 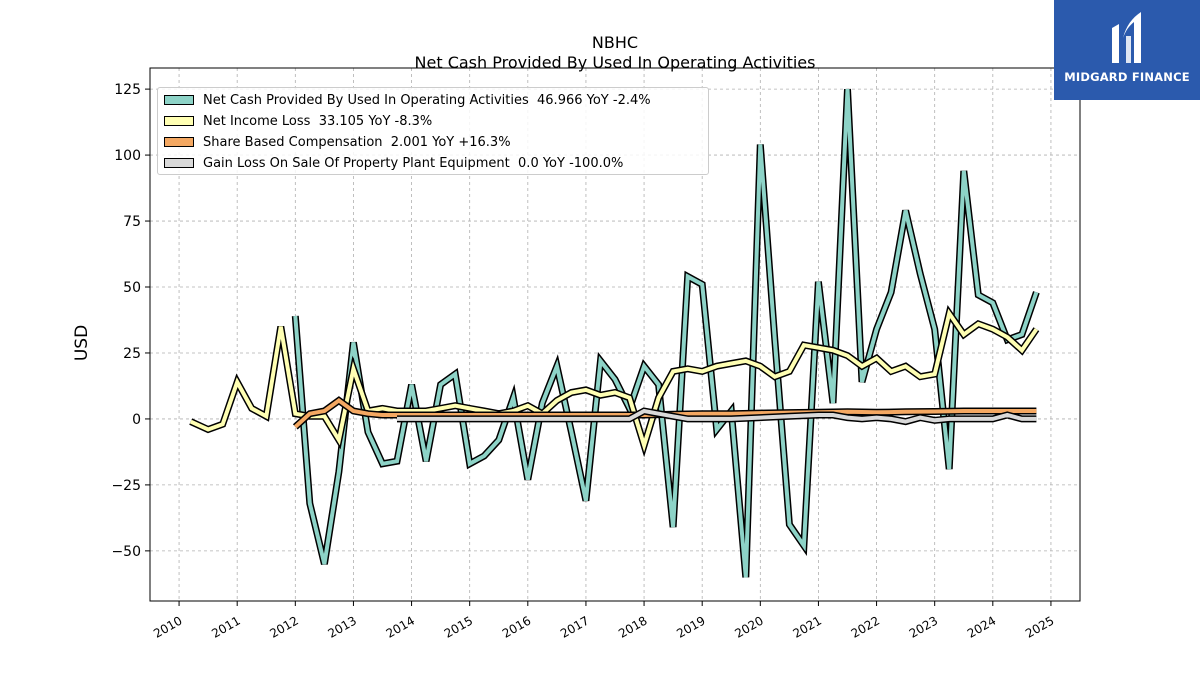 I want to click on legend-item: Net Income Loss 33.105 YoY -8.3%, so click(x=298, y=121).